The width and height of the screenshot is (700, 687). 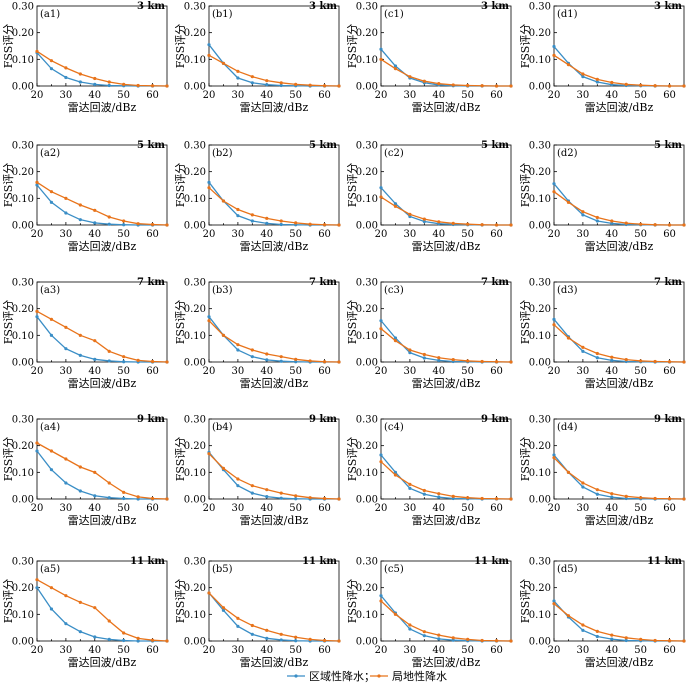 What do you see at coordinates (668, 6) in the screenshot?
I see `resolution-label: 3 km` at bounding box center [668, 6].